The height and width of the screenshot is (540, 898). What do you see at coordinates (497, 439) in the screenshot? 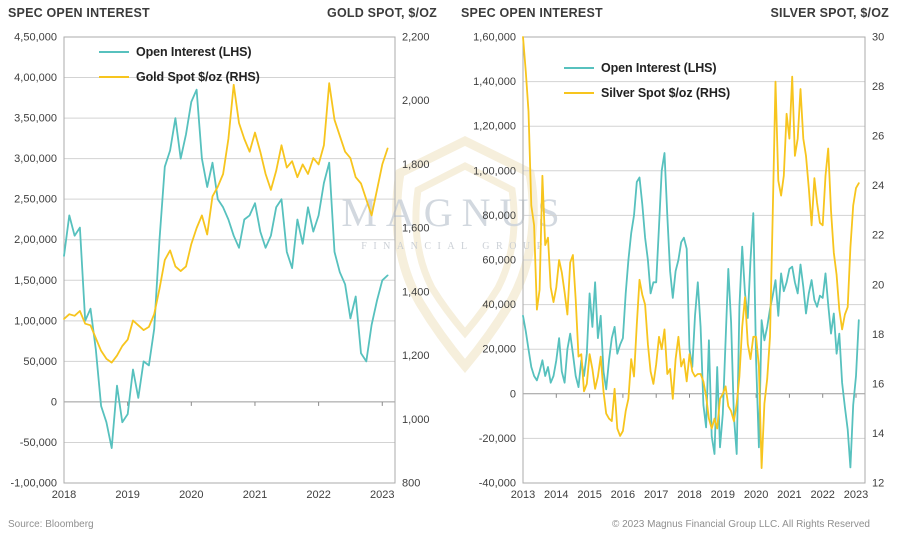
I see `y-left-tick-label: -20,000` at bounding box center [497, 439].